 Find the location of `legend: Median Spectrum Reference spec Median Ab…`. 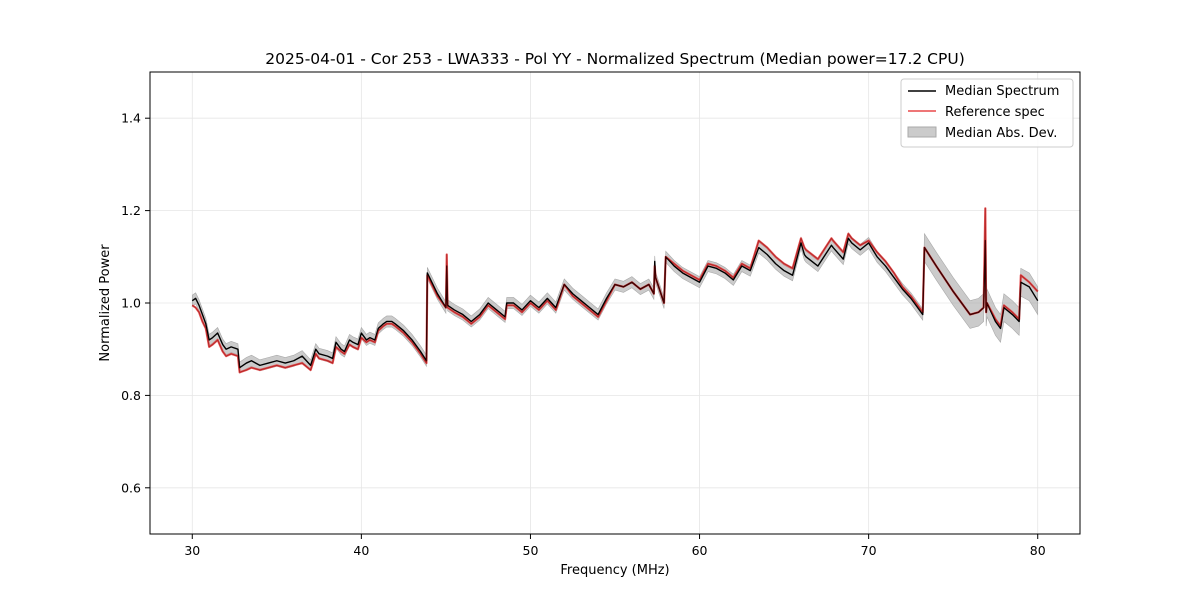

legend: Median Spectrum Reference spec Median Ab… is located at coordinates (987, 113).